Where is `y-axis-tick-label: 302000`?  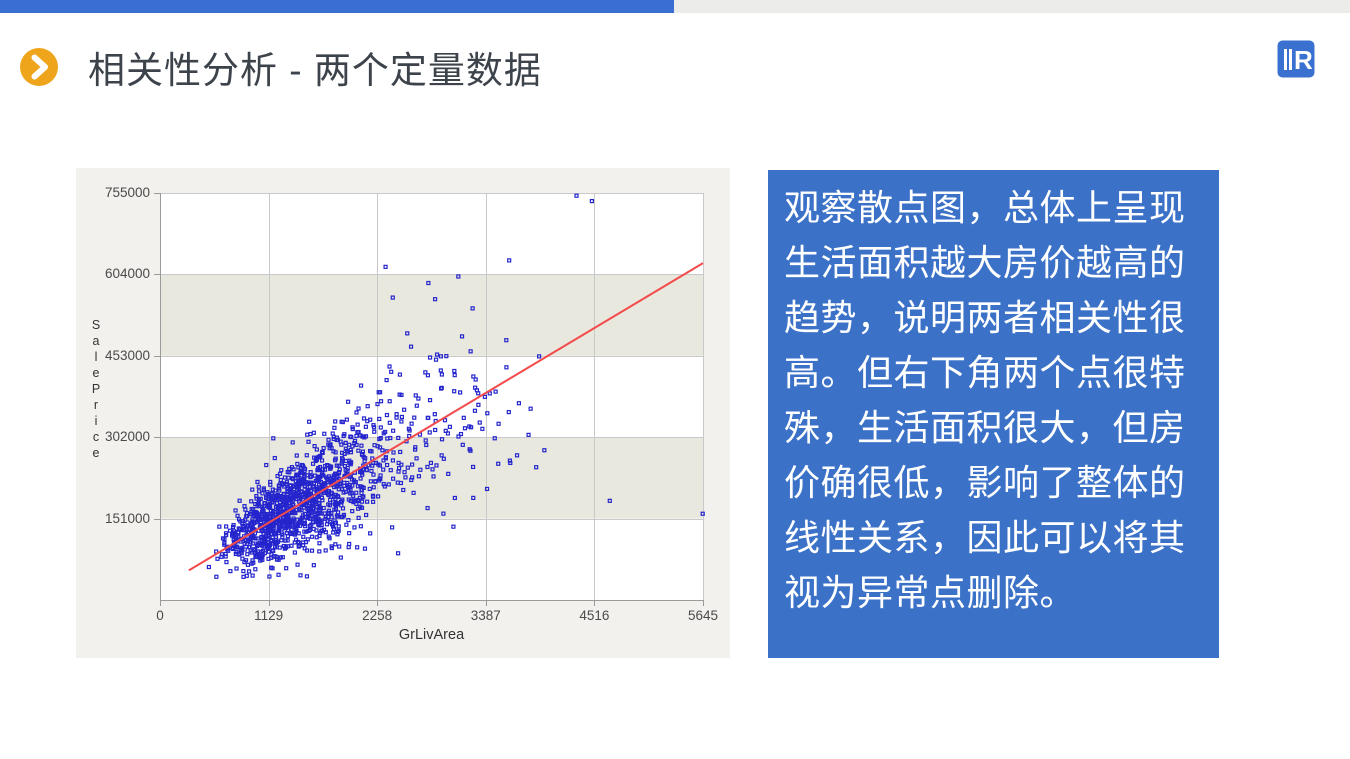 y-axis-tick-label: 302000 is located at coordinates (127, 437).